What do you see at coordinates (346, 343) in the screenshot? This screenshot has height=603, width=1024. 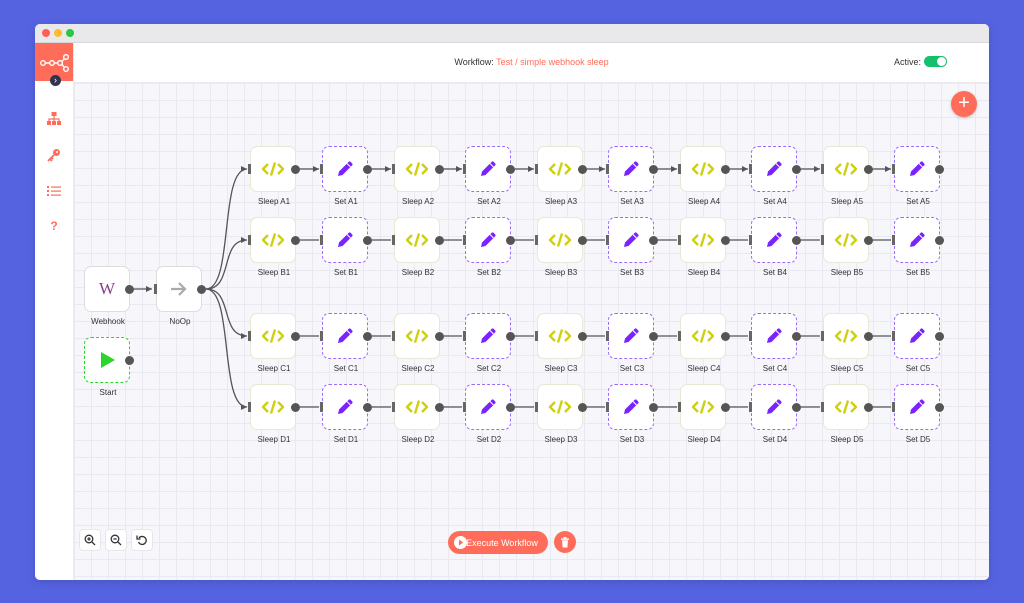 I see `set-c1-node: Set C1` at bounding box center [346, 343].